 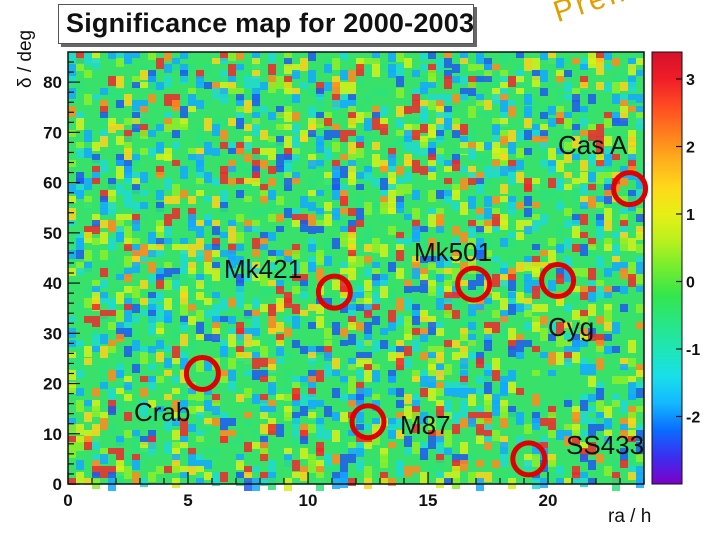 I want to click on y-tick-label: 50, so click(x=52, y=233).